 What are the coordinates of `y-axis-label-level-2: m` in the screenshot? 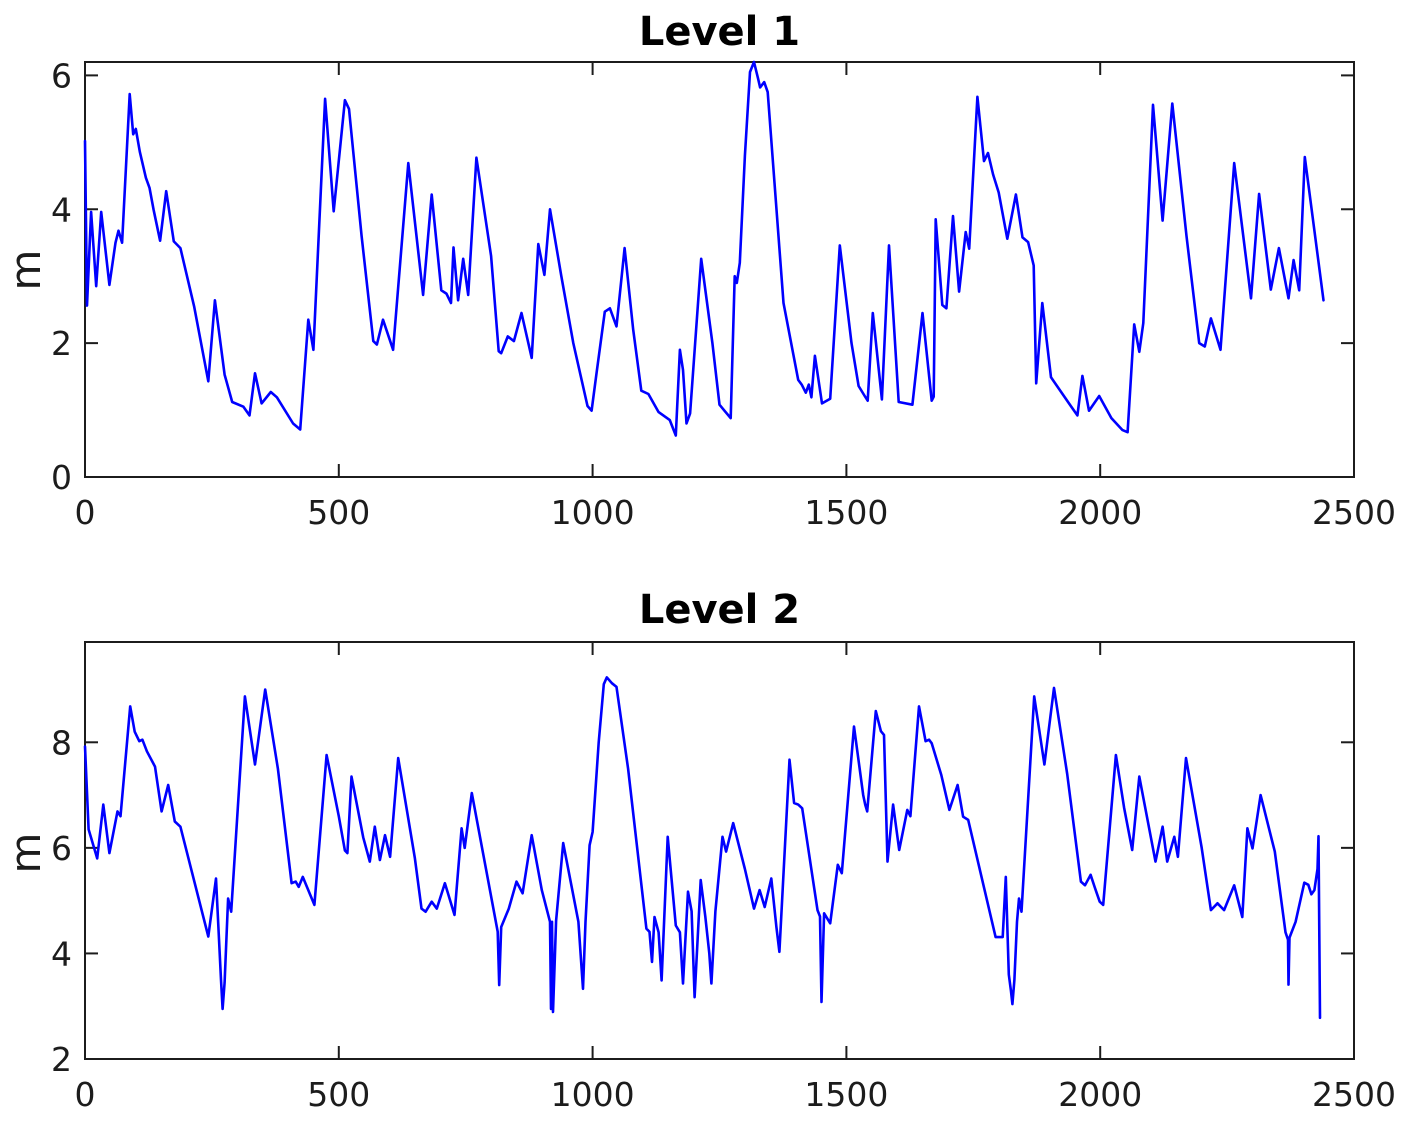 It's located at (25, 853).